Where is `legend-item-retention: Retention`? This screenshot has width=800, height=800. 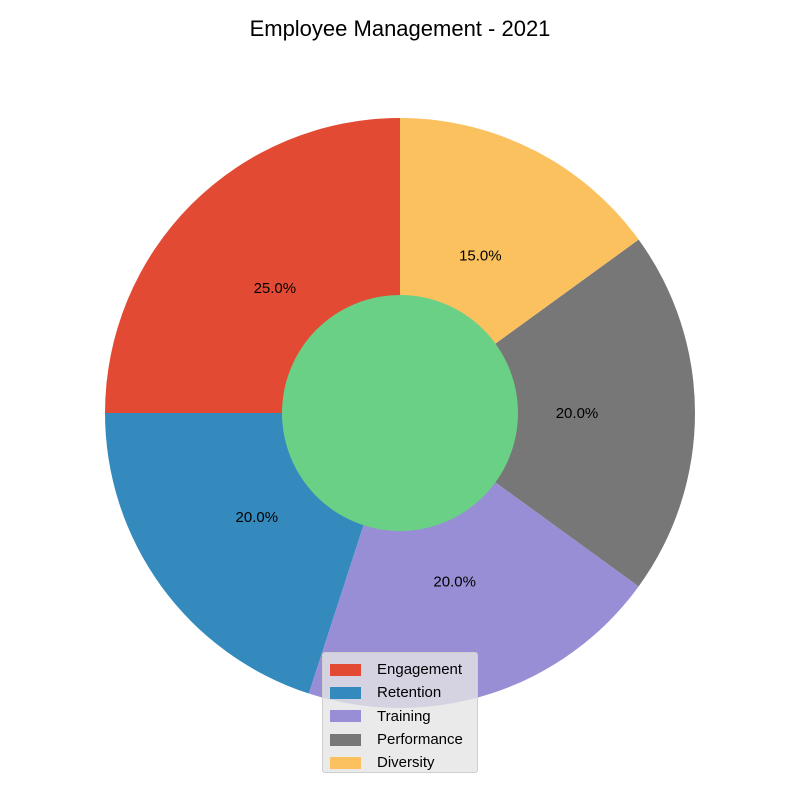
legend-item-retention: Retention is located at coordinates (403, 692).